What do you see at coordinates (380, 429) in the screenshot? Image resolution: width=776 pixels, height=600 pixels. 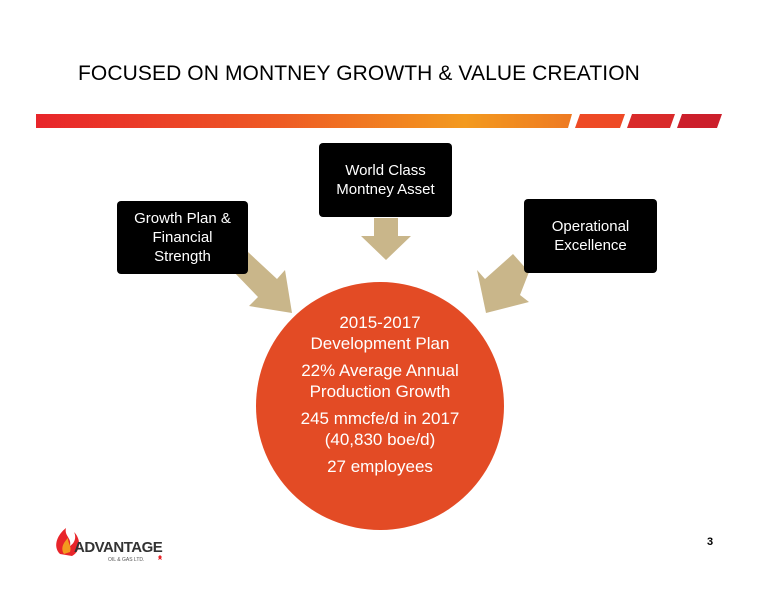 I see `production-rate-text: 245 mmcfe/d in 2017 (40,830 boe/d)` at bounding box center [380, 429].